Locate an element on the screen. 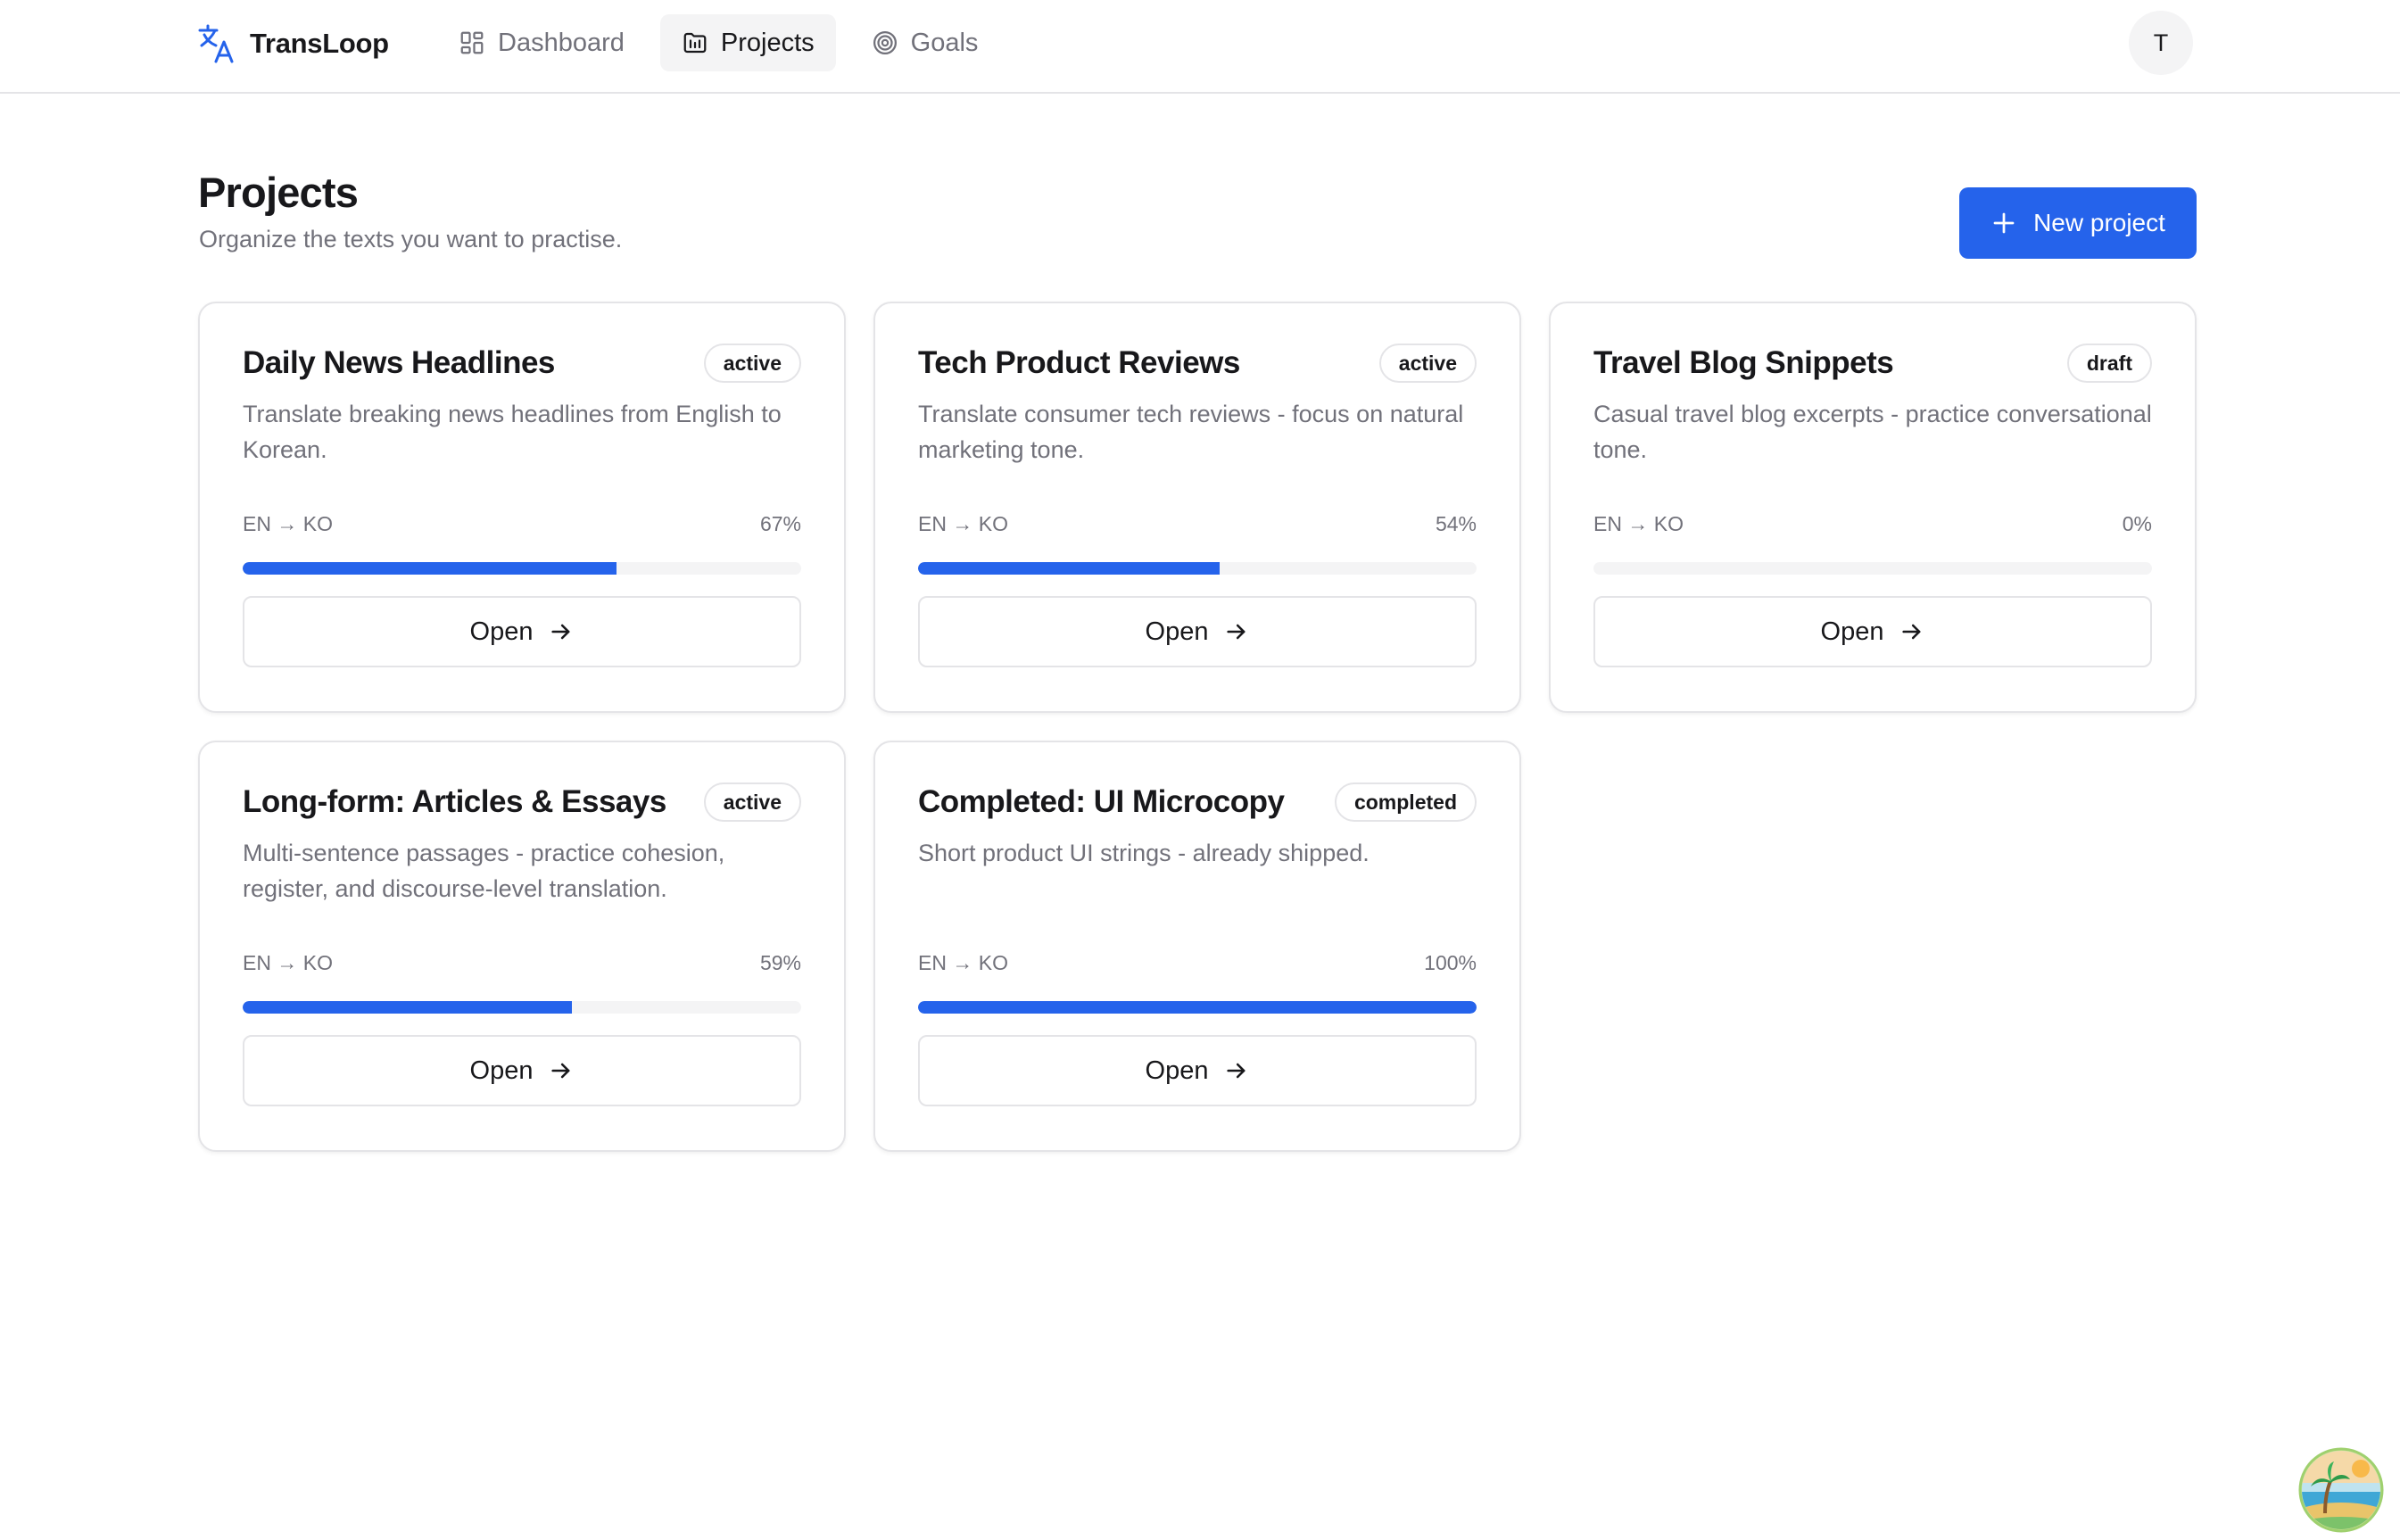 The image size is (2400, 1540). project-title: Completed: UI Microcopy is located at coordinates (1101, 802).